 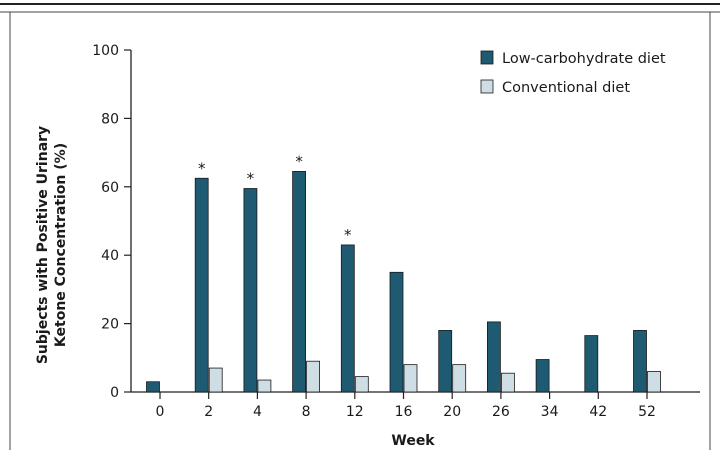 I want to click on x-tick-label: 26, so click(x=501, y=412).